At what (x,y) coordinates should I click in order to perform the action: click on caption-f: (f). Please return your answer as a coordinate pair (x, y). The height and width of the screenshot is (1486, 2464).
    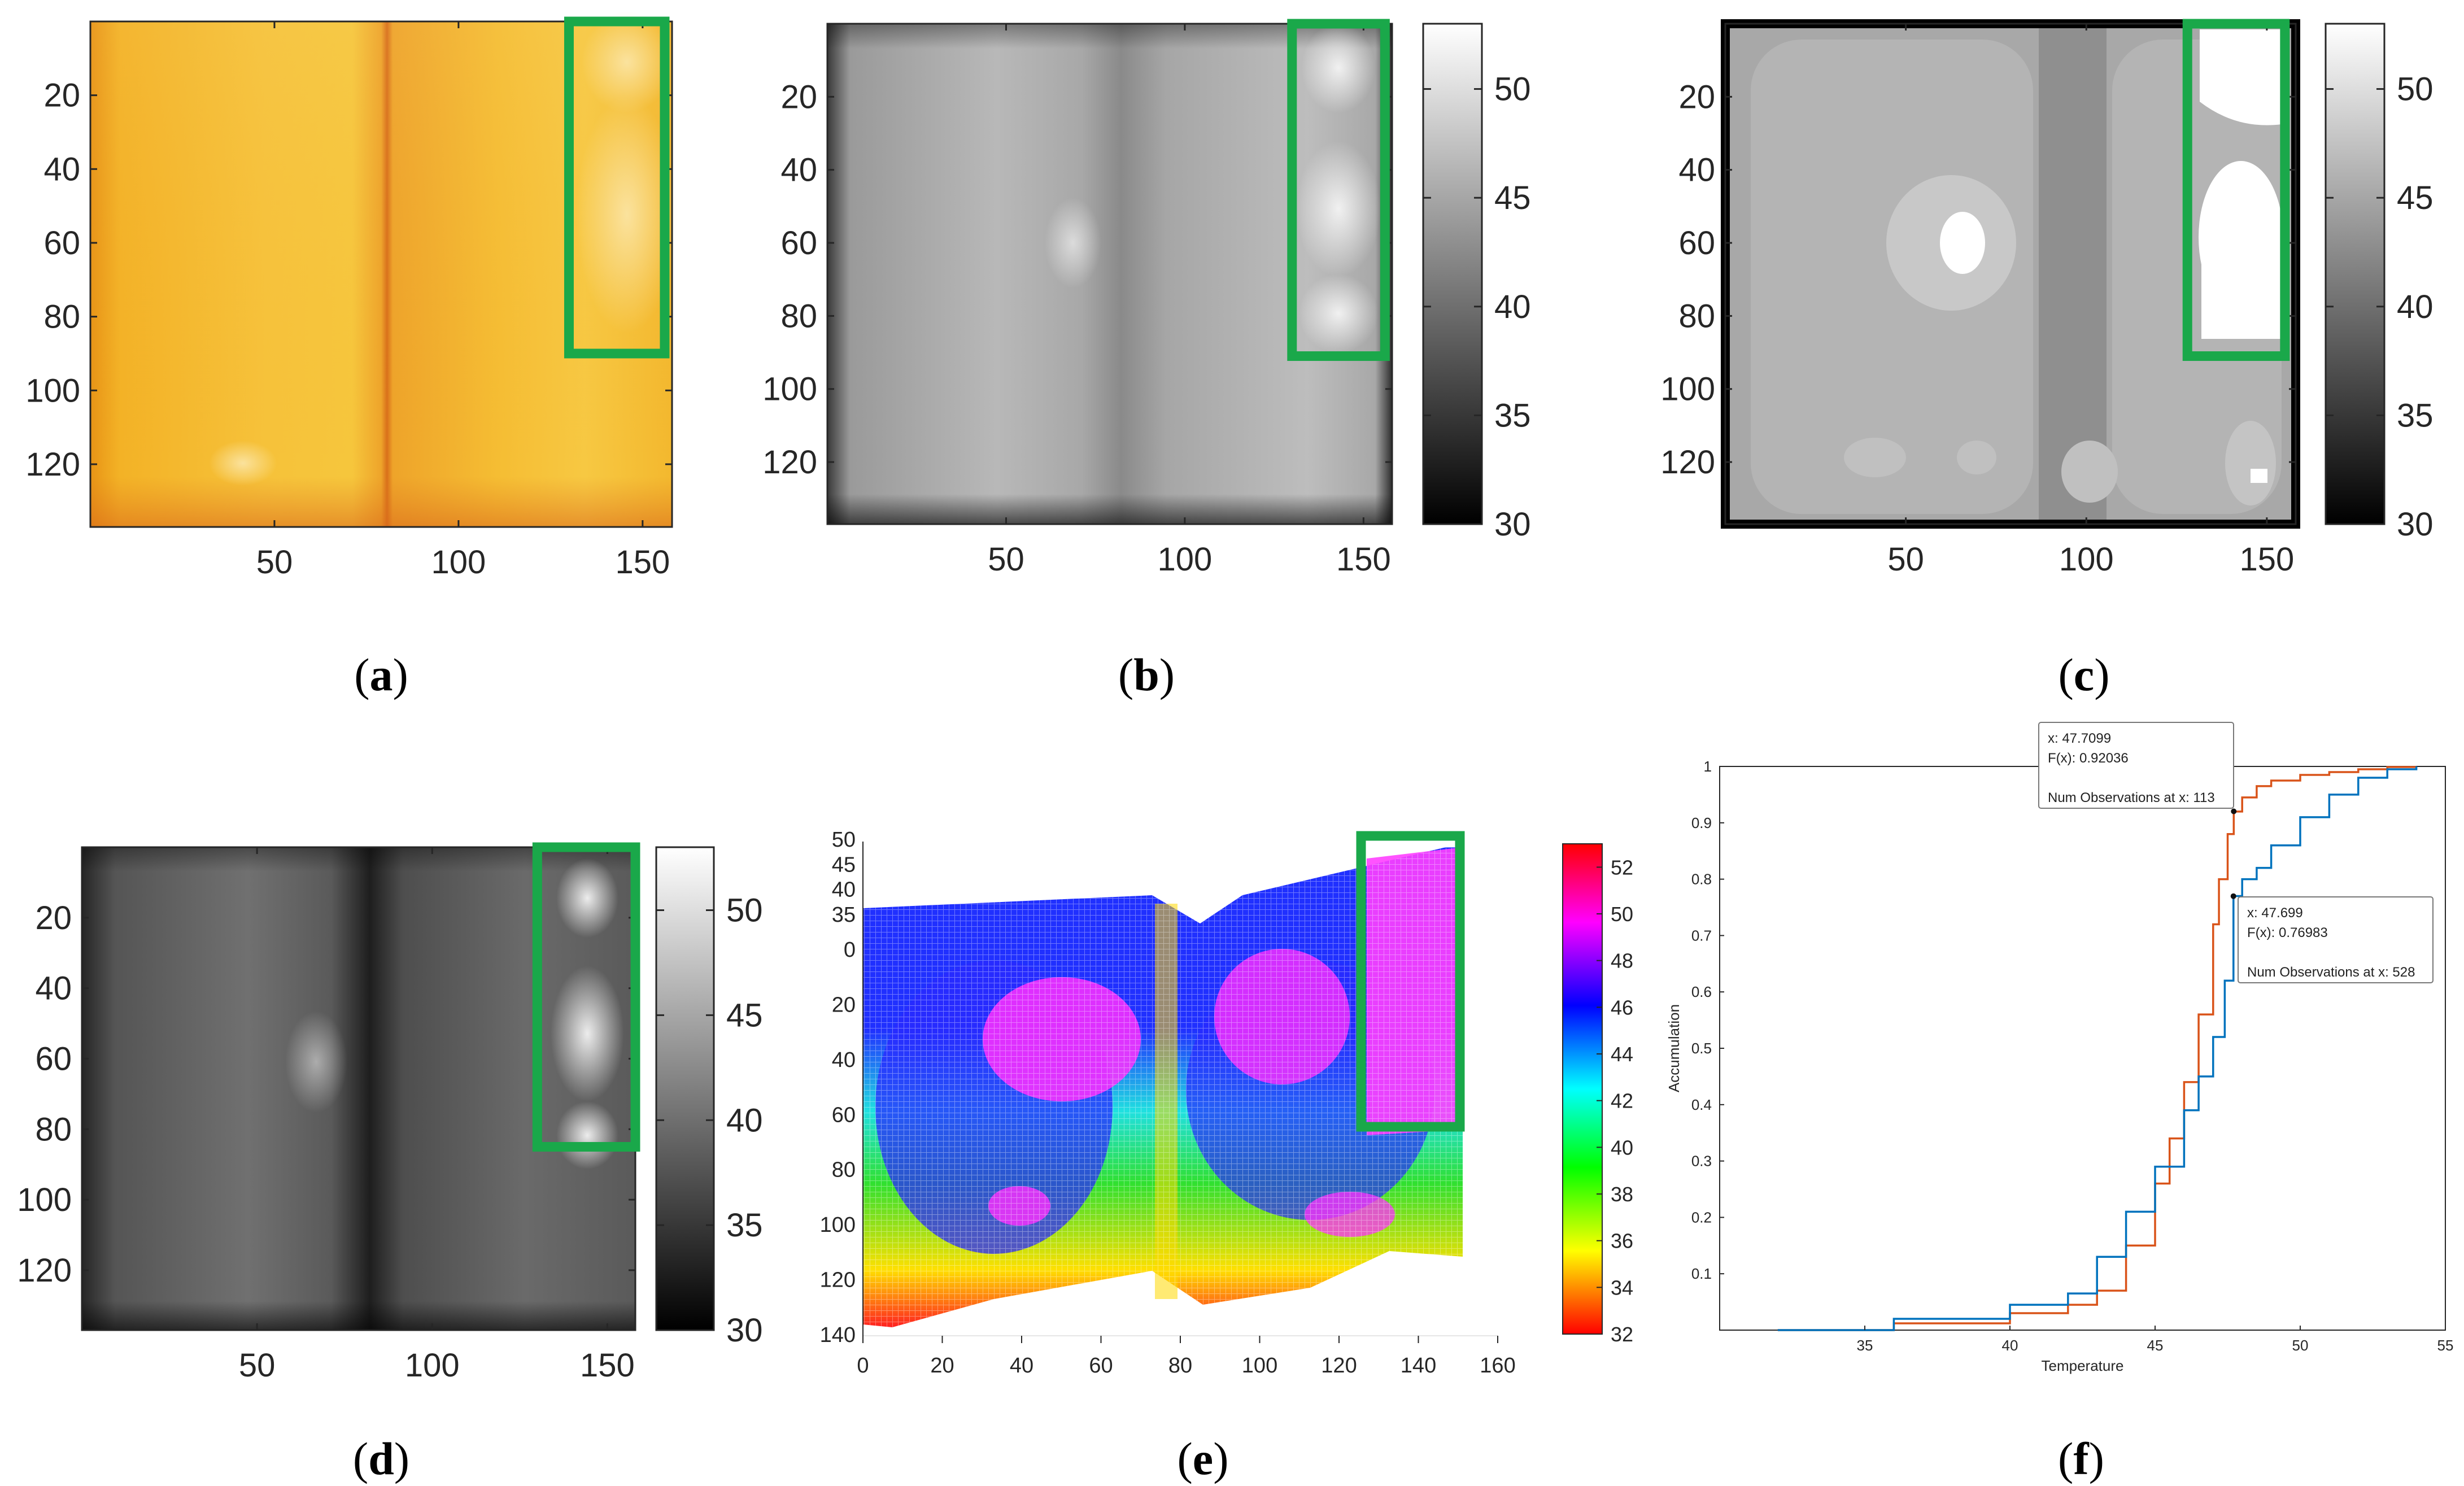
    Looking at the image, I should click on (2081, 1458).